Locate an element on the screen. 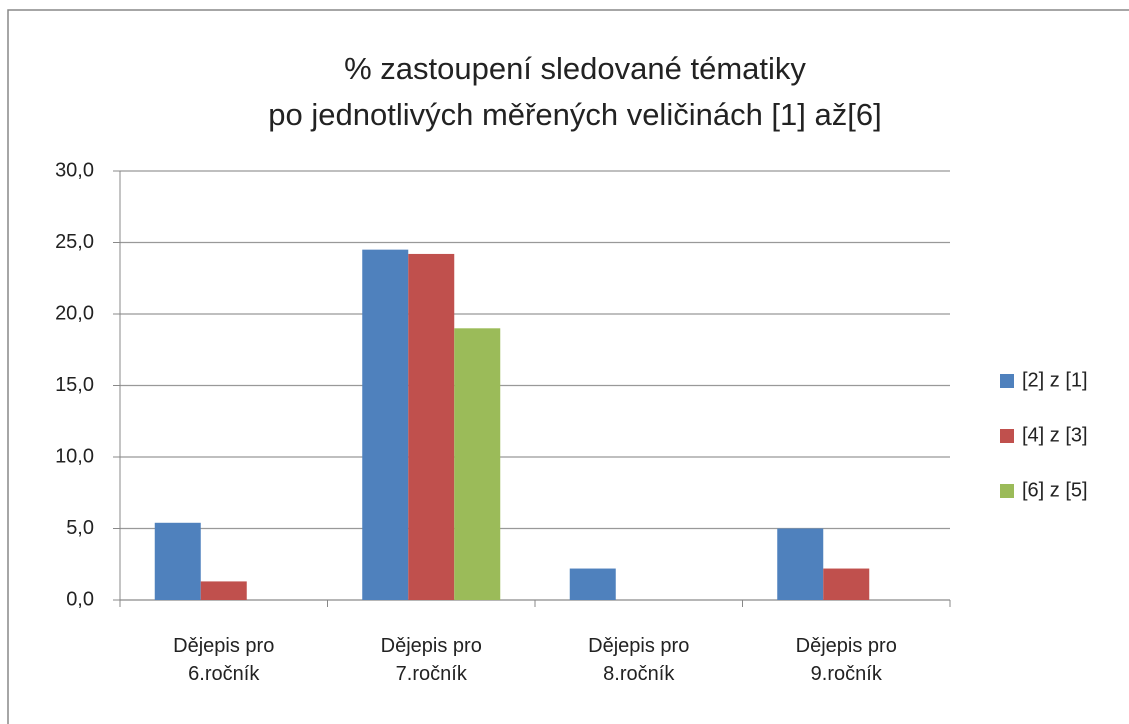 This screenshot has height=724, width=1129. y-tick-label: 25,0 is located at coordinates (74, 242).